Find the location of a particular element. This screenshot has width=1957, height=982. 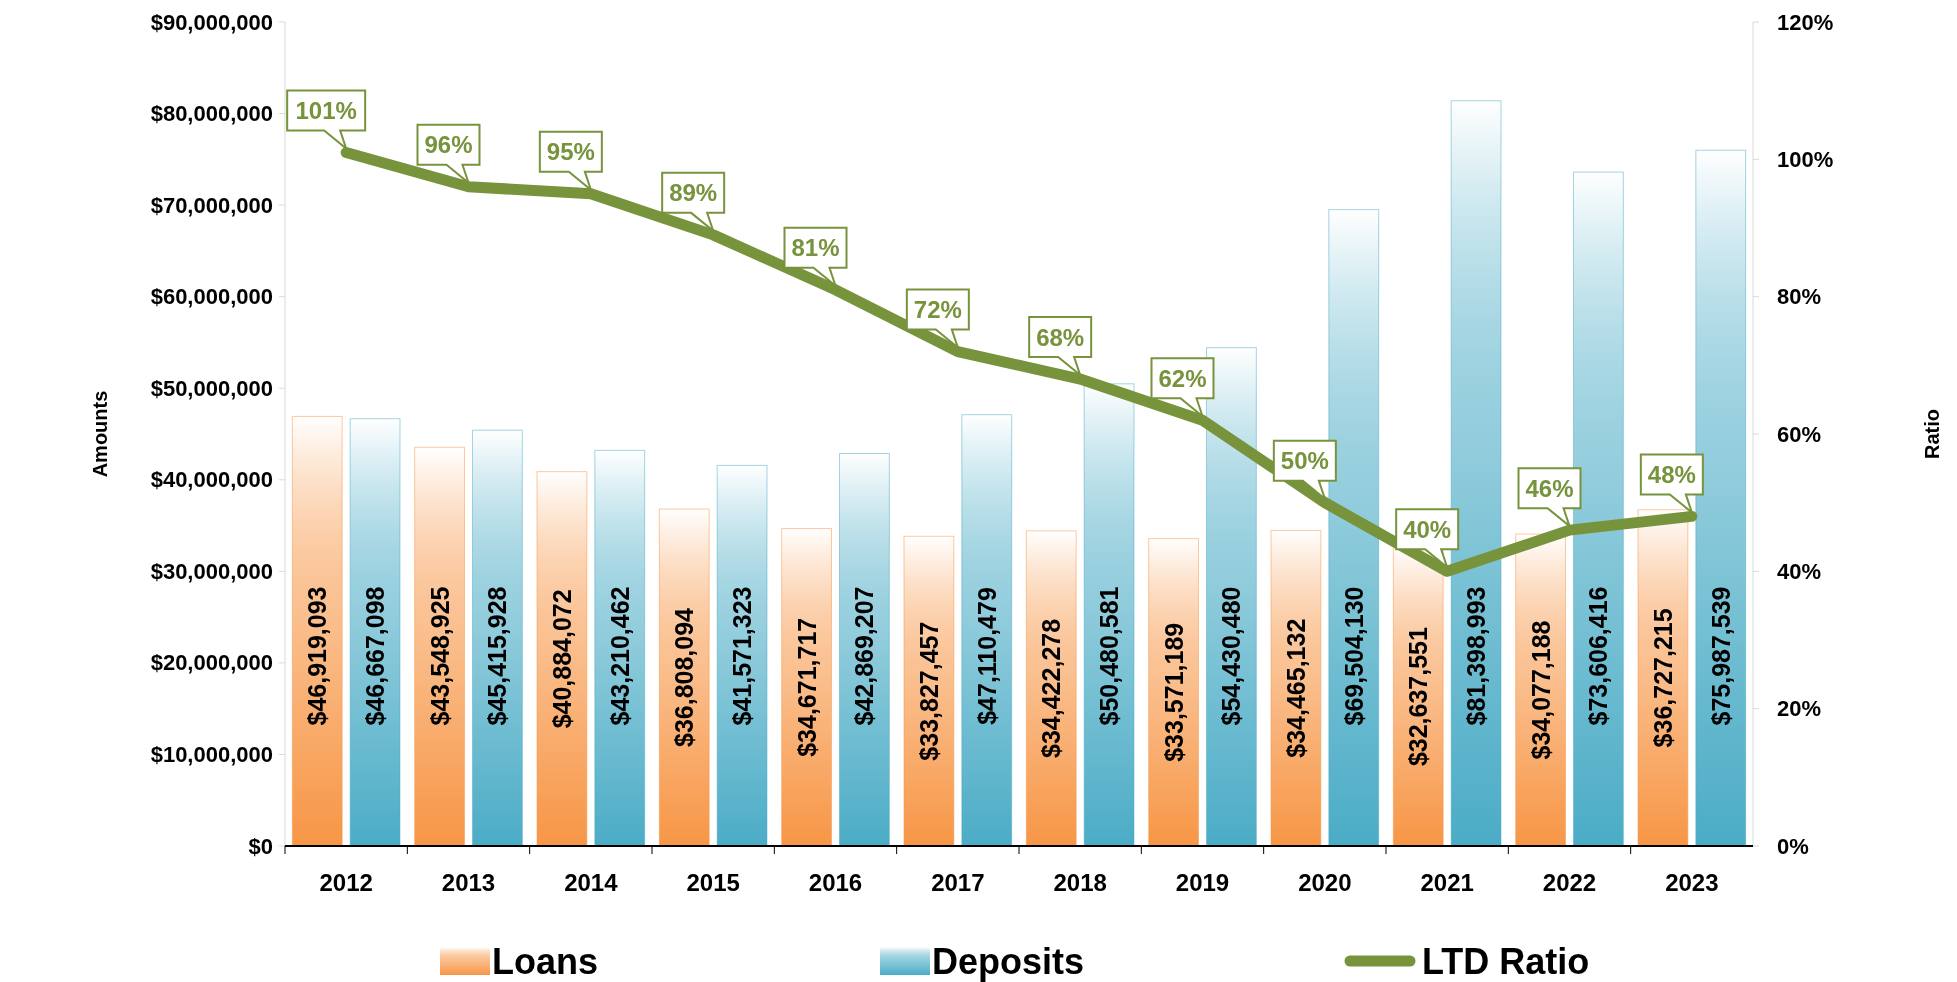

data-label: $40,884,072 is located at coordinates (561, 659).